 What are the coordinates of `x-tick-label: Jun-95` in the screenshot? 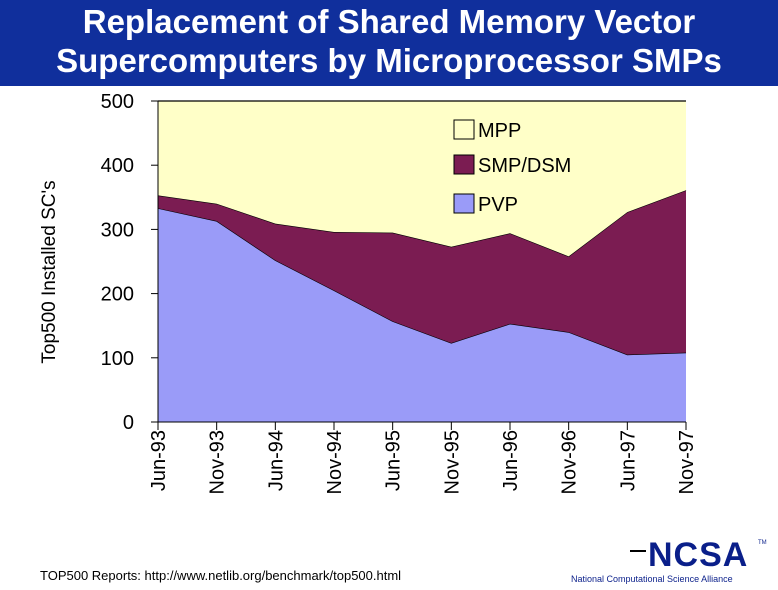 It's located at (394, 460).